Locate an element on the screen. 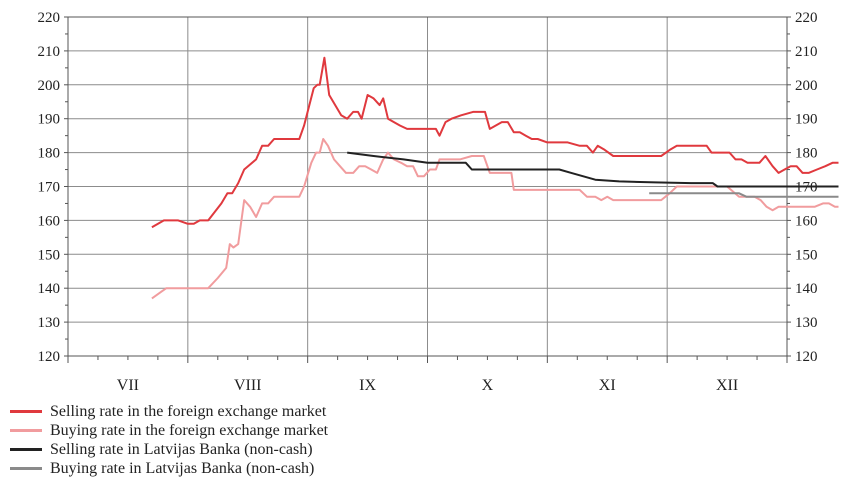  x-month-label: VII is located at coordinates (128, 385).